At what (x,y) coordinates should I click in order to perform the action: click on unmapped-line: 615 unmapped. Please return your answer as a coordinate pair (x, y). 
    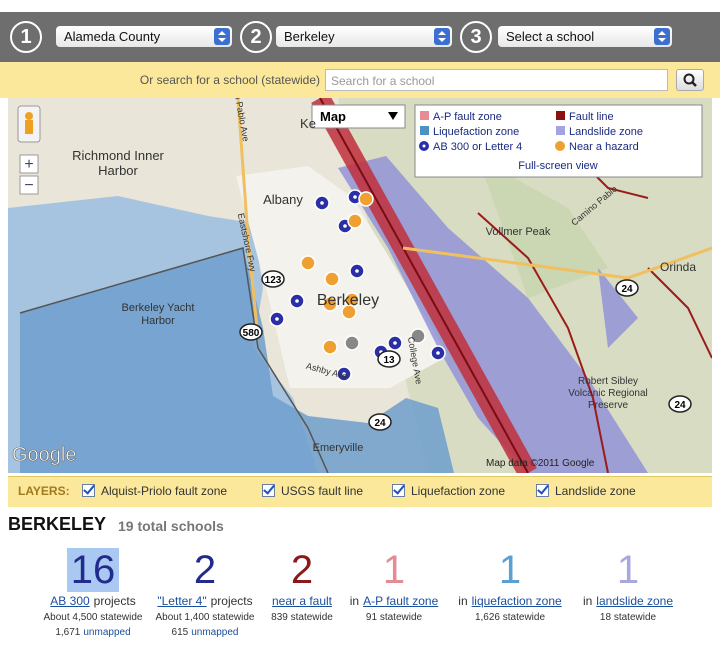
    Looking at the image, I should click on (205, 632).